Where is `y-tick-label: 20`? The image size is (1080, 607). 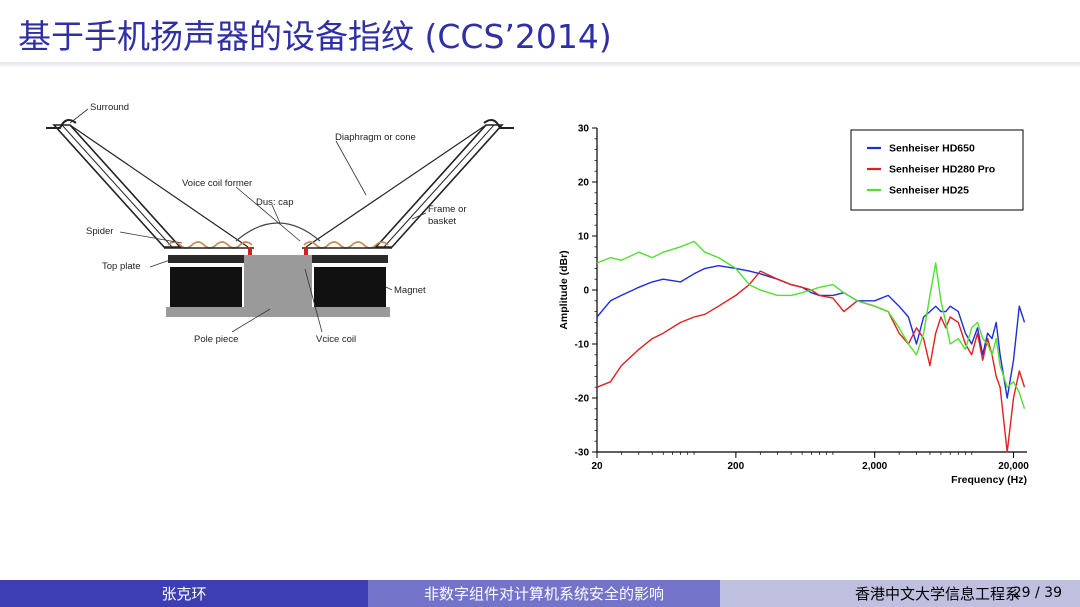 y-tick-label: 20 is located at coordinates (584, 183).